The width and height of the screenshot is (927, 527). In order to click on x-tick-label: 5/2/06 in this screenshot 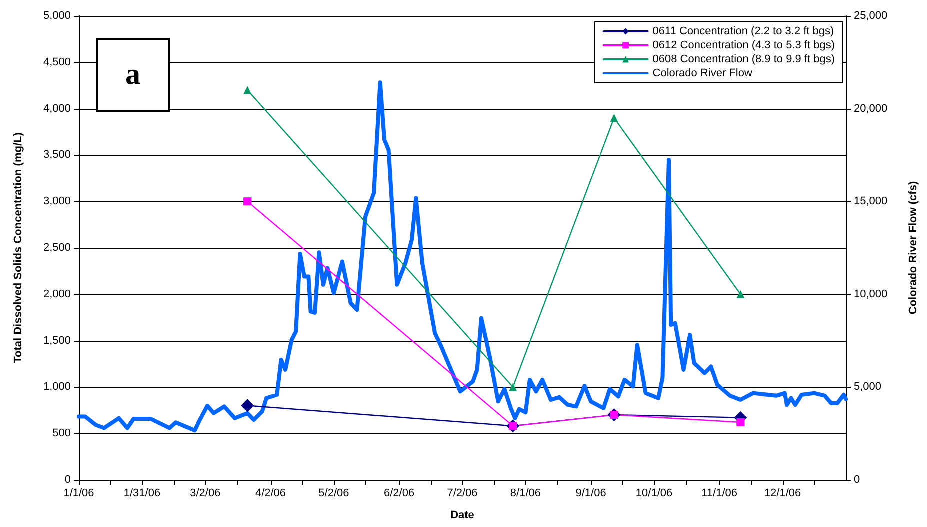, I will do `click(334, 494)`.